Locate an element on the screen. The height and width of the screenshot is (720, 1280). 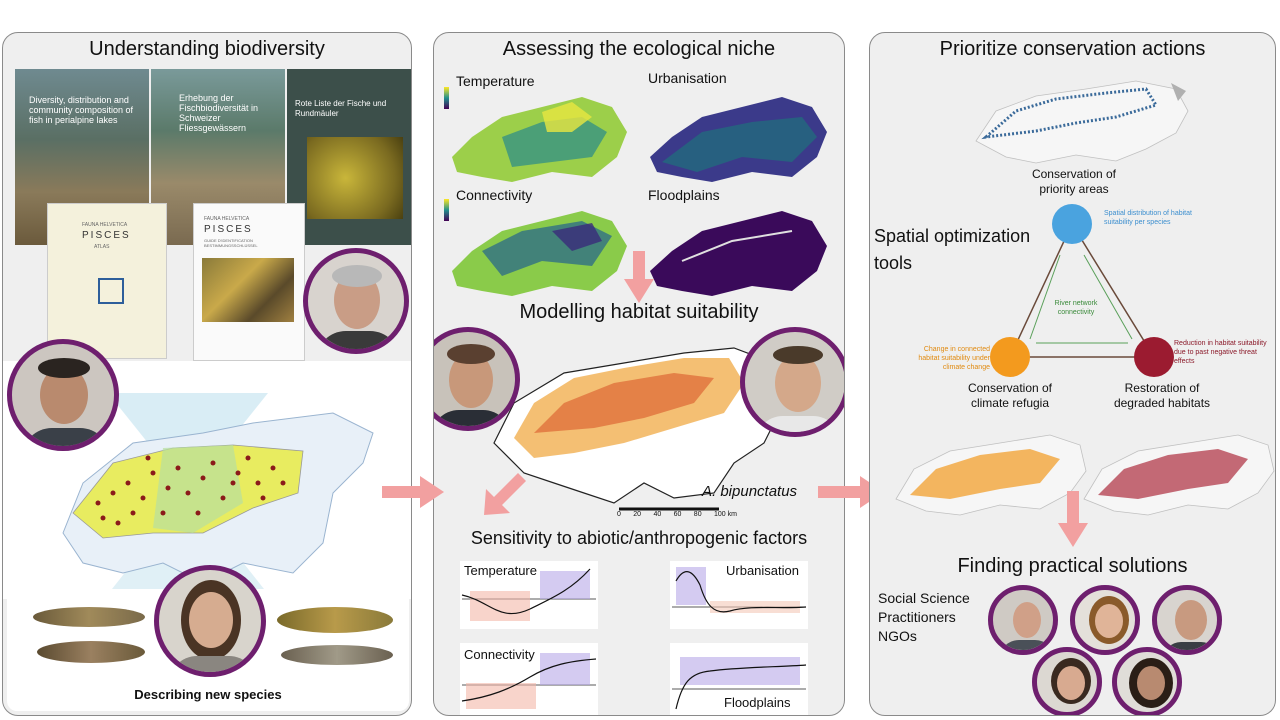
connectivity-map is located at coordinates (539, 253).